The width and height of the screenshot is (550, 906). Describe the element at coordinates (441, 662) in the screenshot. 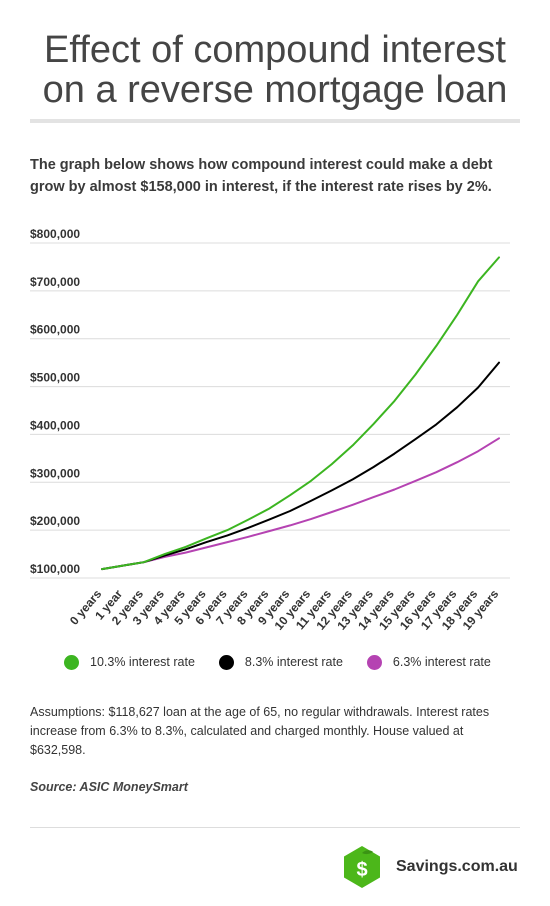

I see `legend-label-6-3: 6.3% interest rate` at that location.